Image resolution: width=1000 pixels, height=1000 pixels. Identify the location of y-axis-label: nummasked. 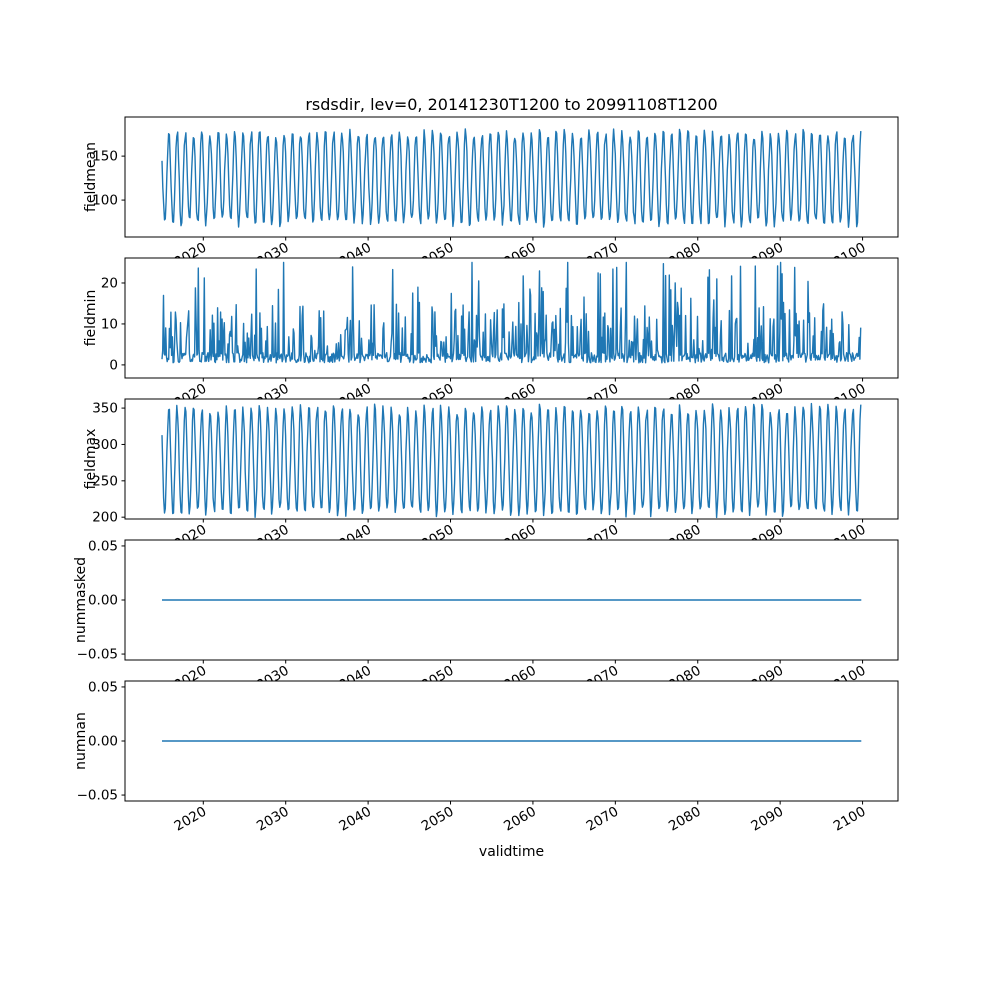
(81, 600).